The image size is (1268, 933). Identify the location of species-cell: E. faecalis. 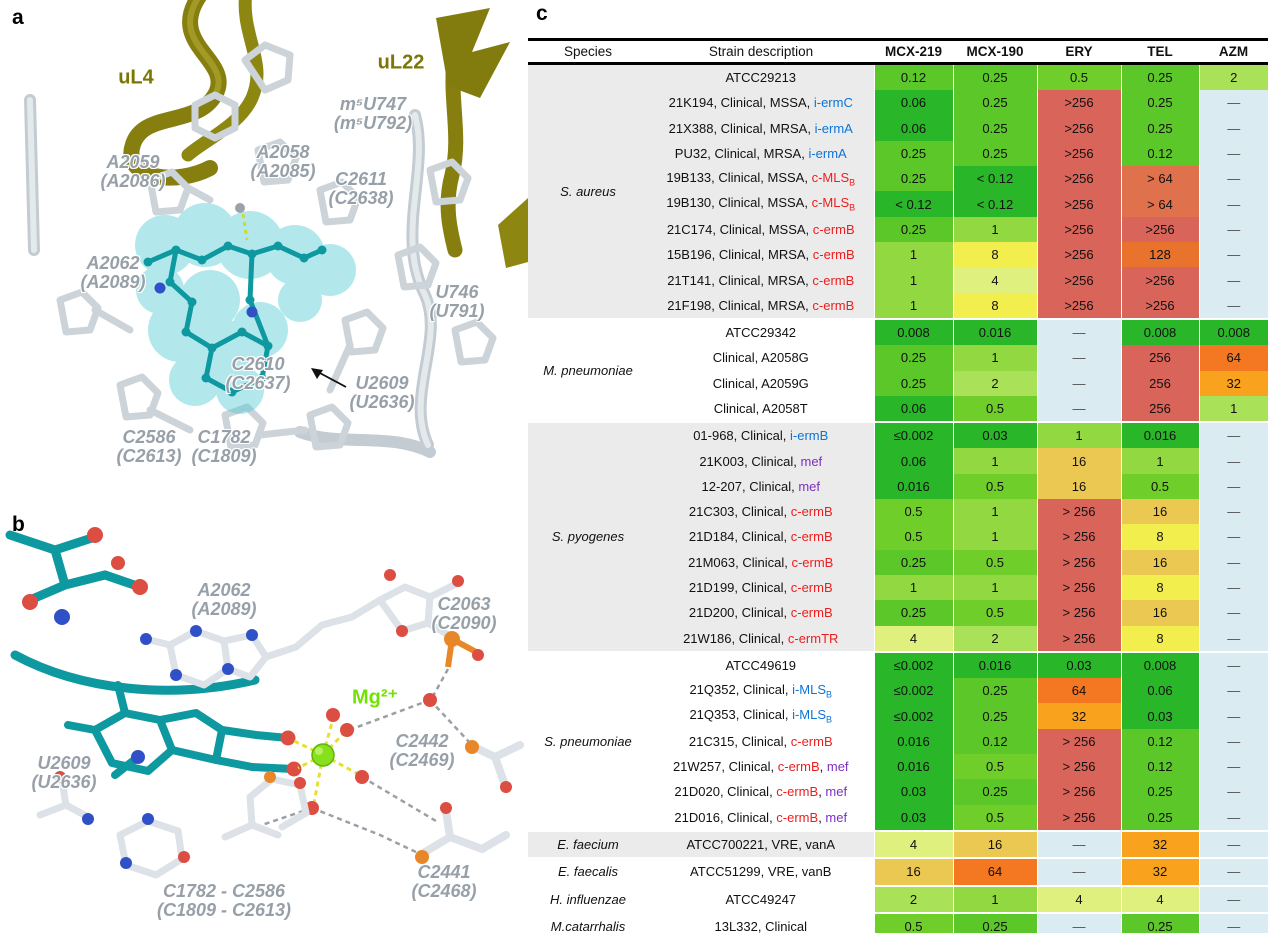
(588, 871).